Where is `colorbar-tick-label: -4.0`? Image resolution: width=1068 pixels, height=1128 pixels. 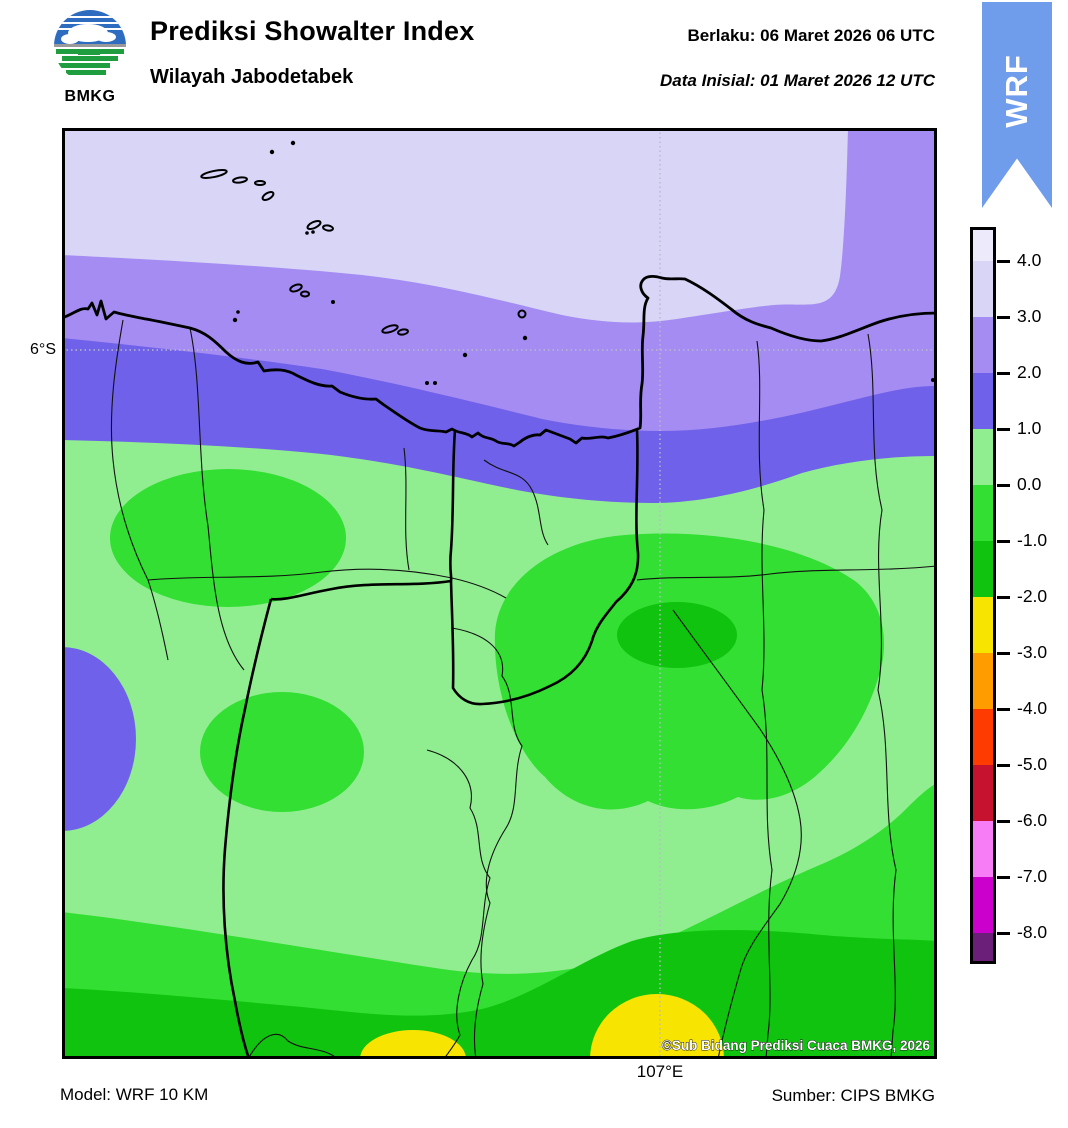
colorbar-tick-label: -4.0 is located at coordinates (1032, 708).